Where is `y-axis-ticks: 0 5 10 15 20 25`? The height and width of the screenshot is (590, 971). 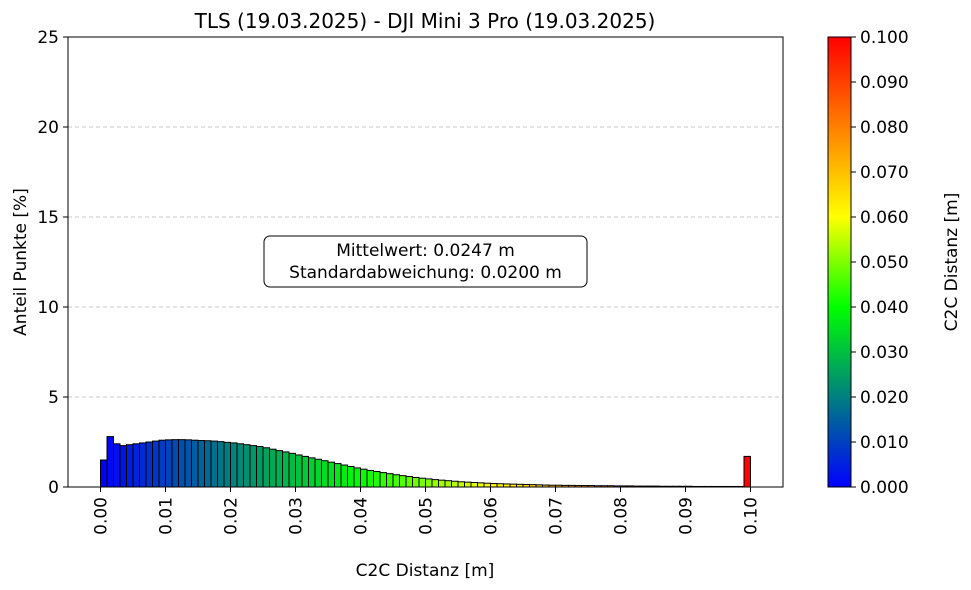 y-axis-ticks: 0 5 10 15 20 25 is located at coordinates (52, 263).